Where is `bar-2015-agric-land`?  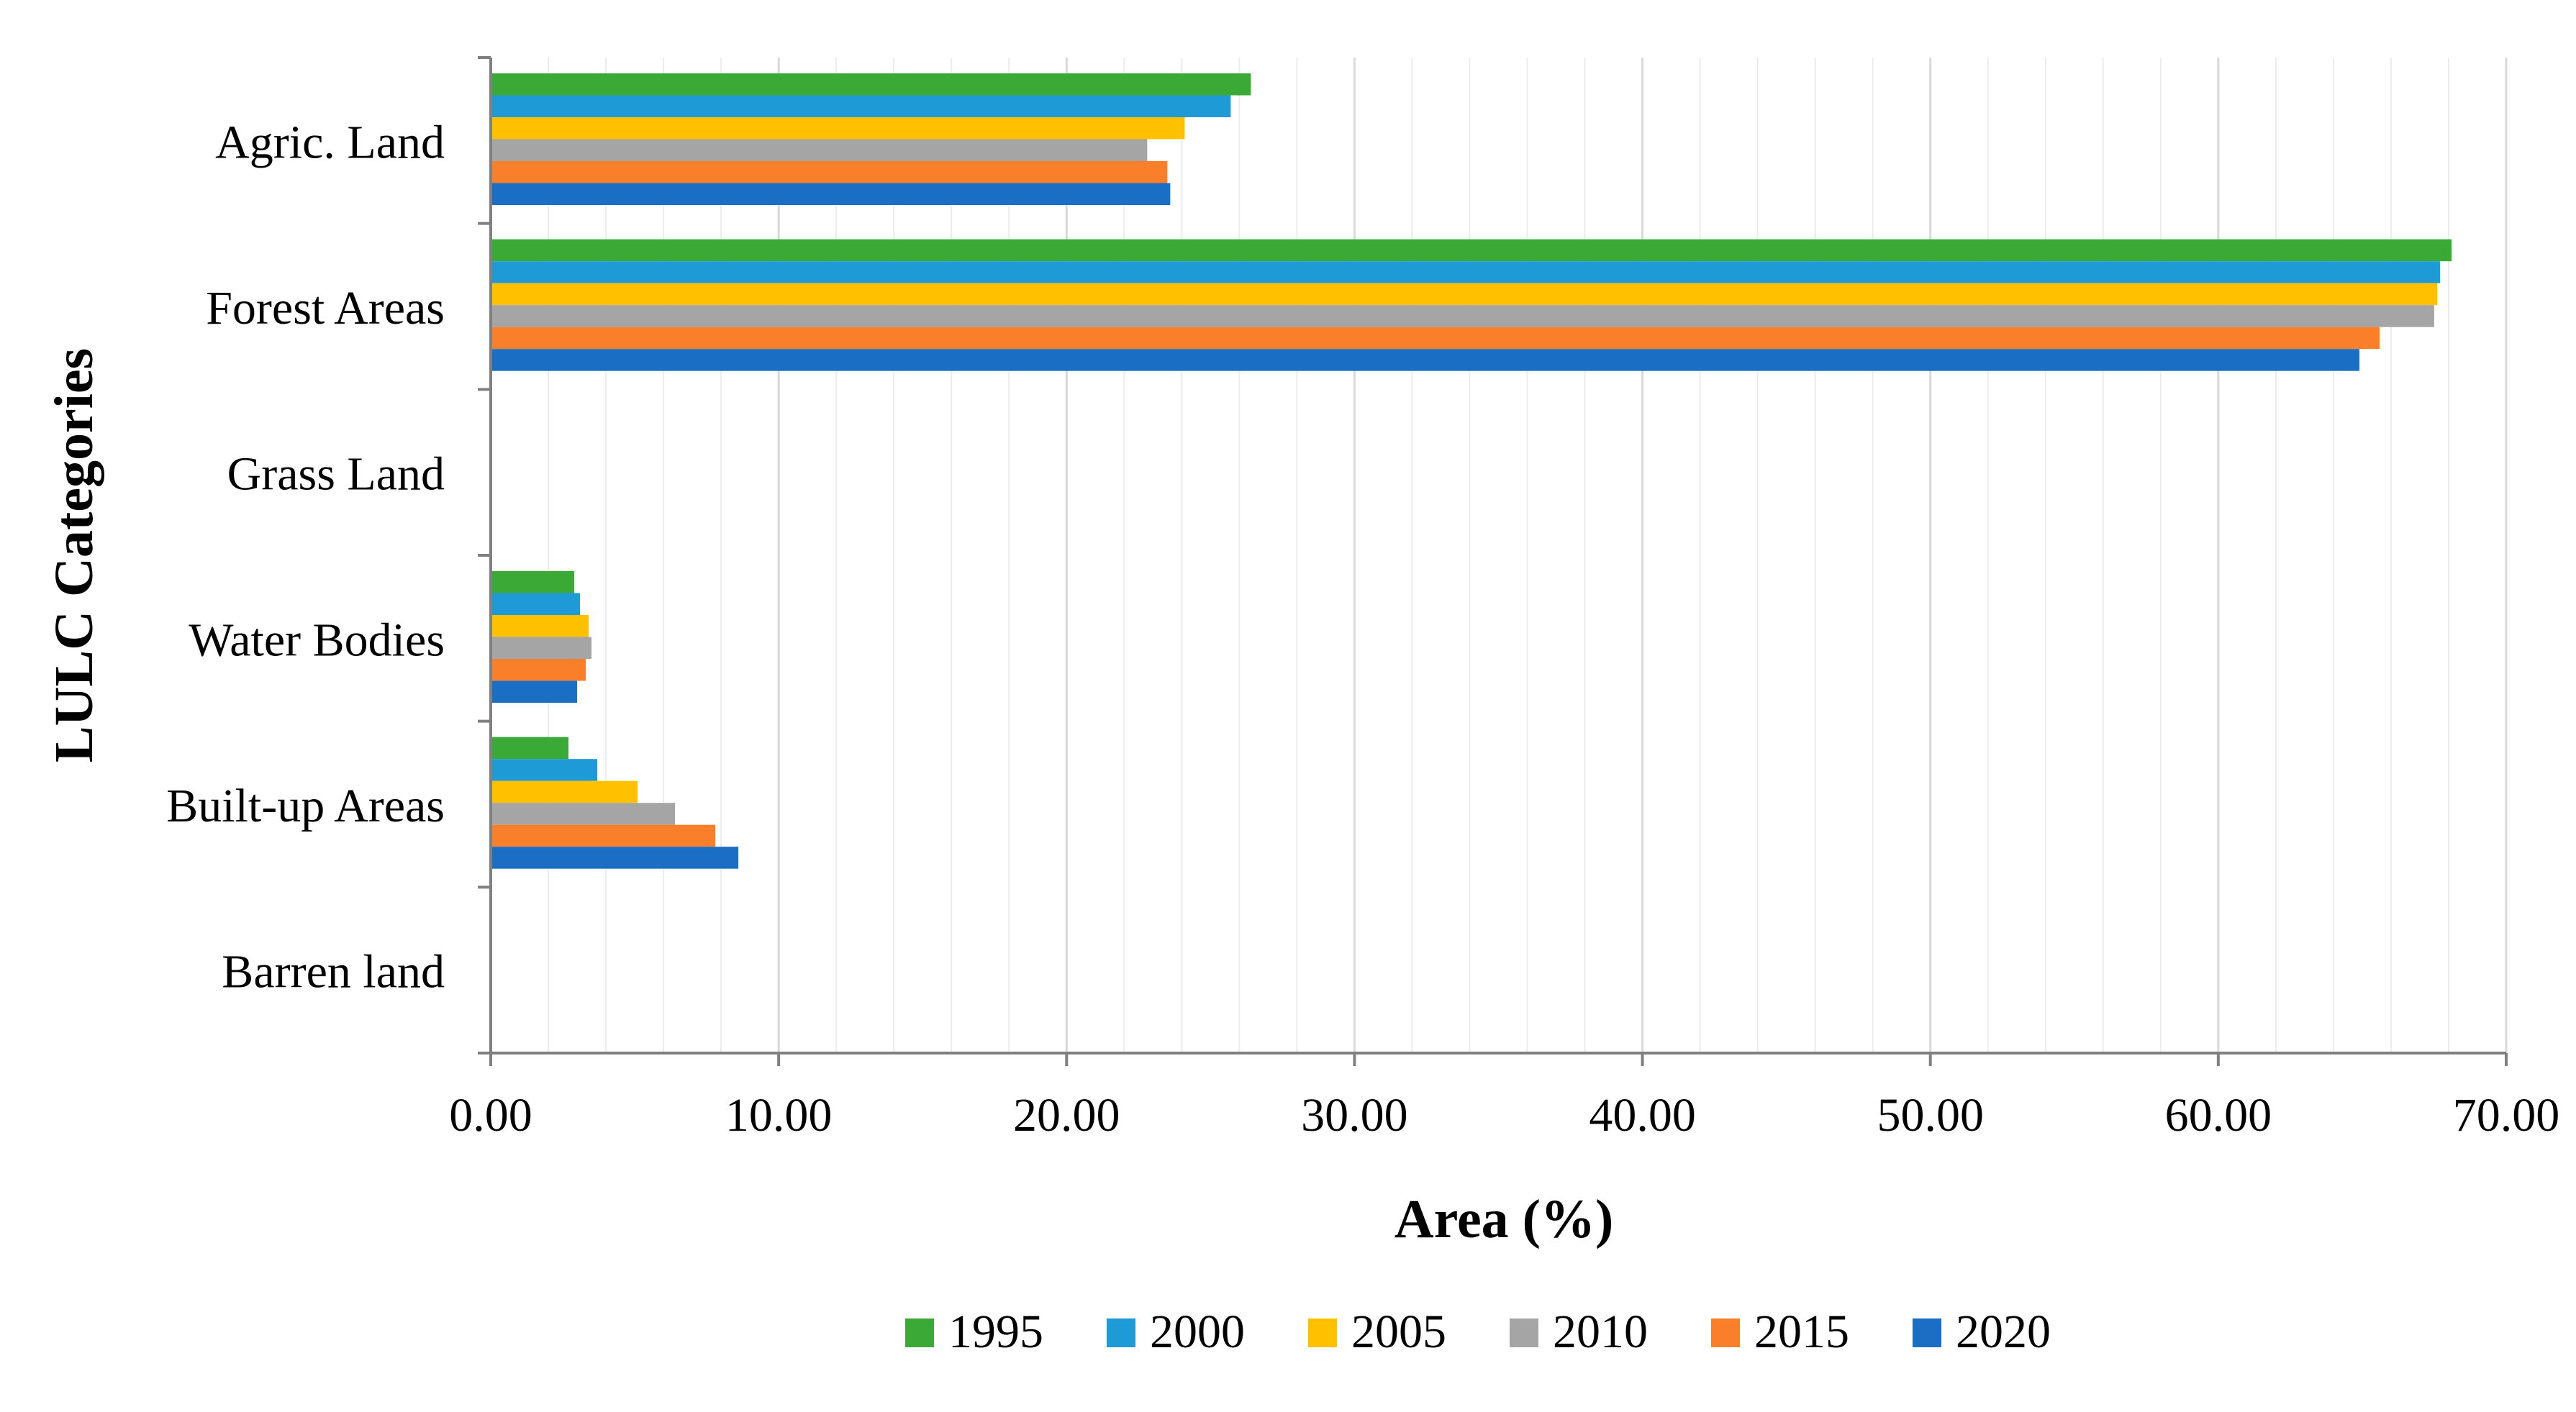 bar-2015-agric-land is located at coordinates (829, 172).